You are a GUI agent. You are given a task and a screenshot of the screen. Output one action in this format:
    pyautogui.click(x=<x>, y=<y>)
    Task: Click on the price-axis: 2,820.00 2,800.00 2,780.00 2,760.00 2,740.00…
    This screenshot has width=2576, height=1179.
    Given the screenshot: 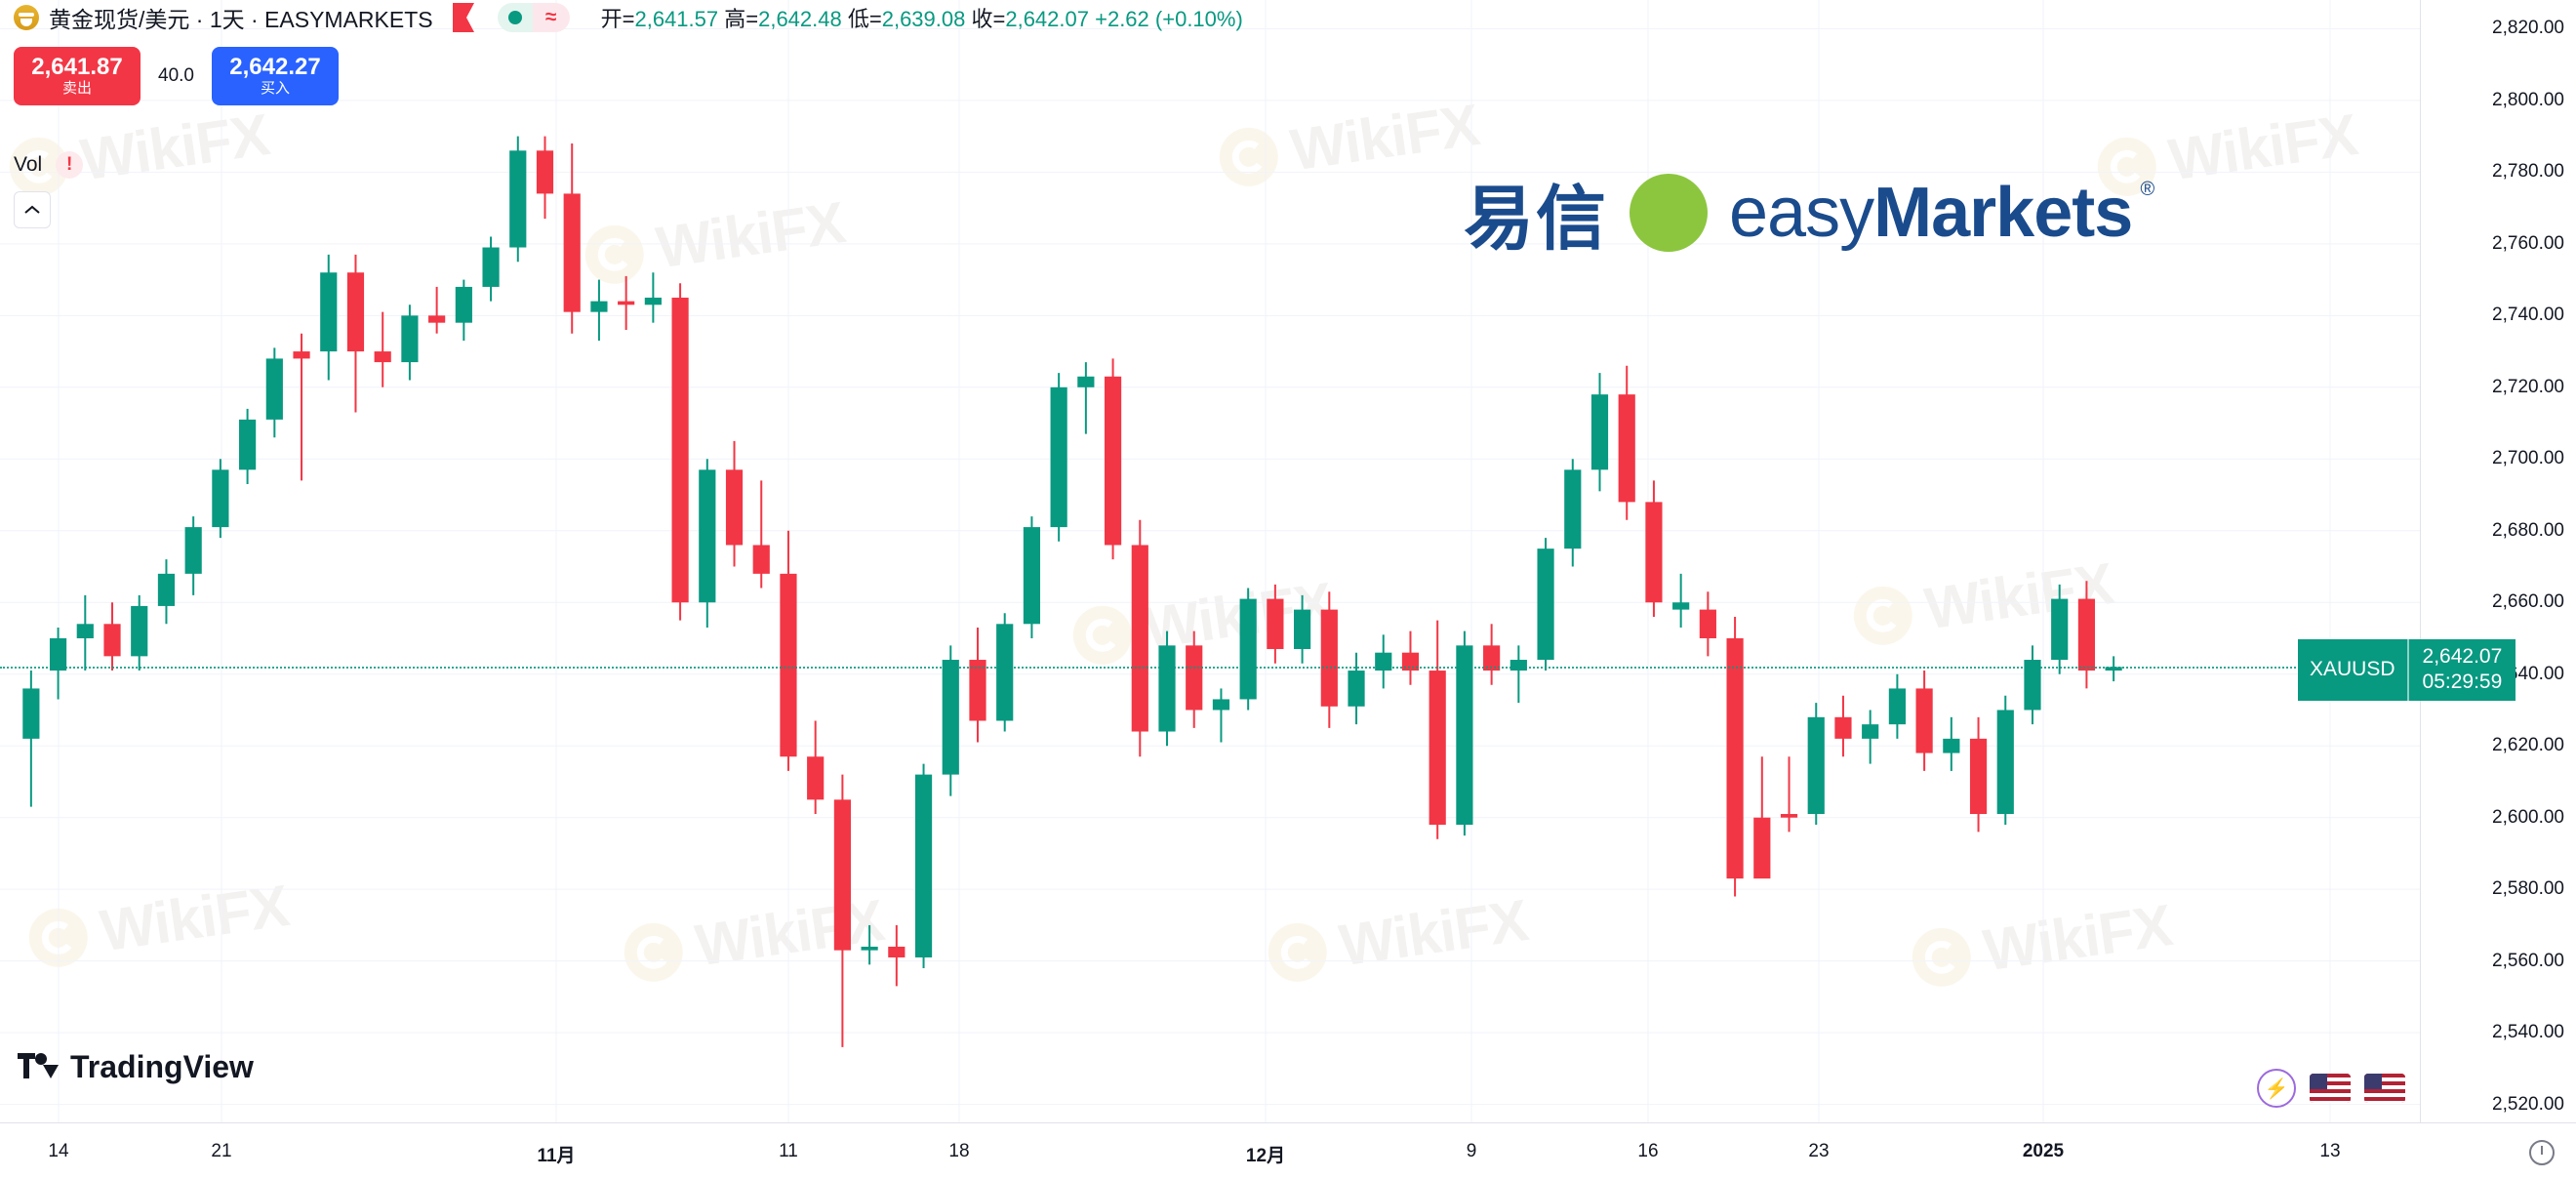 What is the action you would take?
    pyautogui.click(x=2498, y=561)
    